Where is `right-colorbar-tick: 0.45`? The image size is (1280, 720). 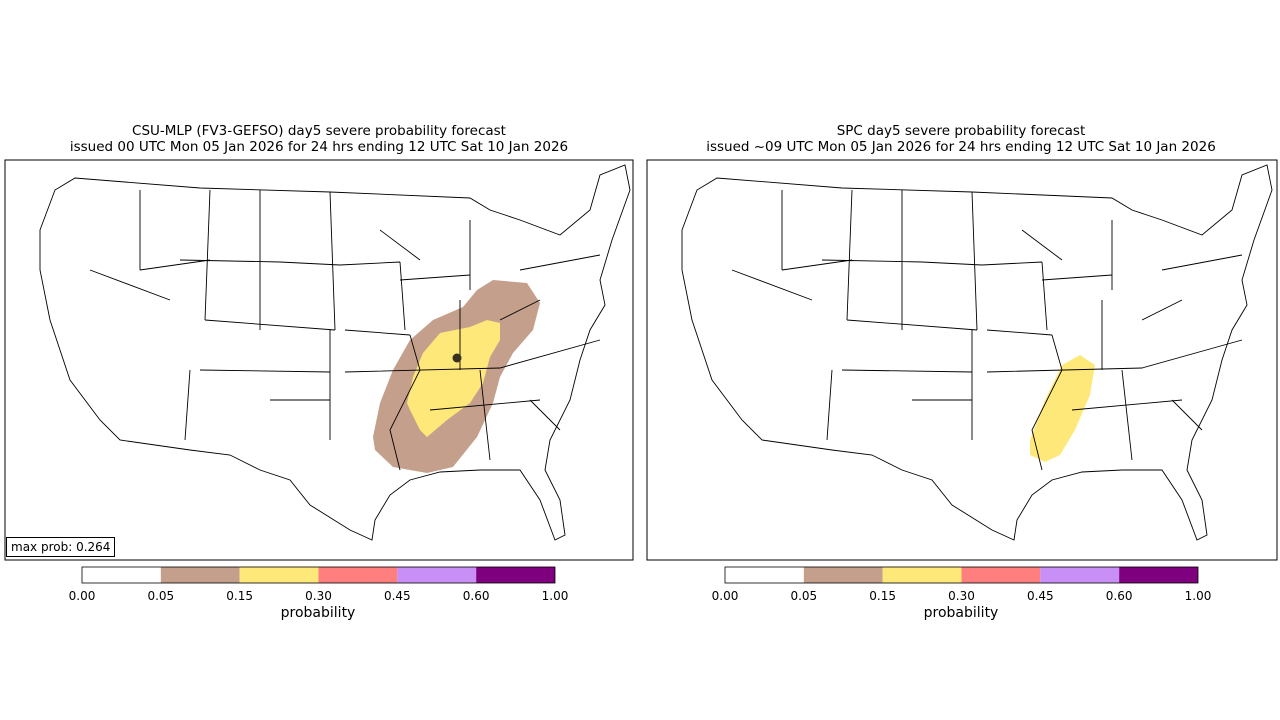
right-colorbar-tick: 0.45 is located at coordinates (1040, 596).